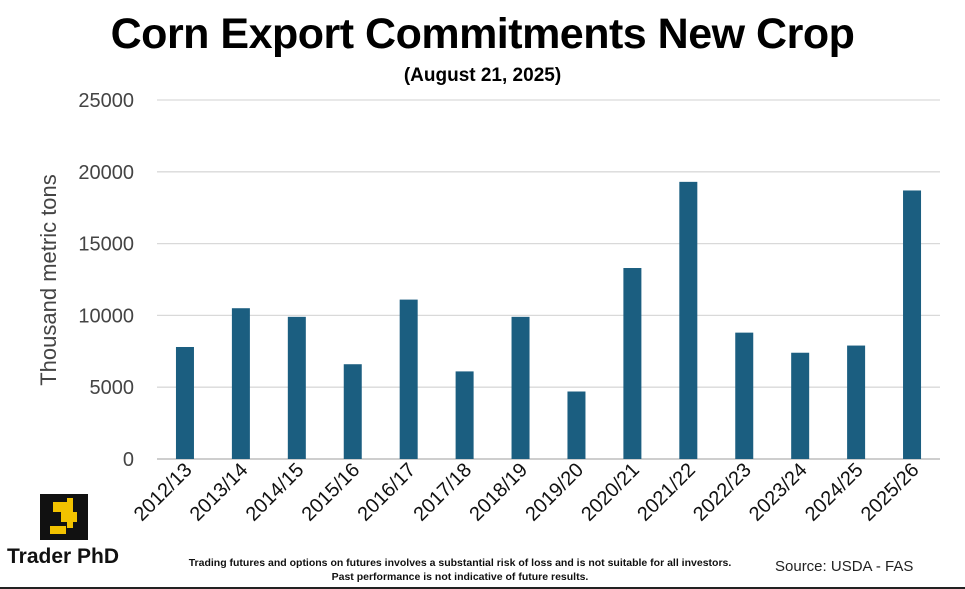 The width and height of the screenshot is (965, 589). Describe the element at coordinates (890, 492) in the screenshot. I see `x-tick-label: 2025/26` at that location.